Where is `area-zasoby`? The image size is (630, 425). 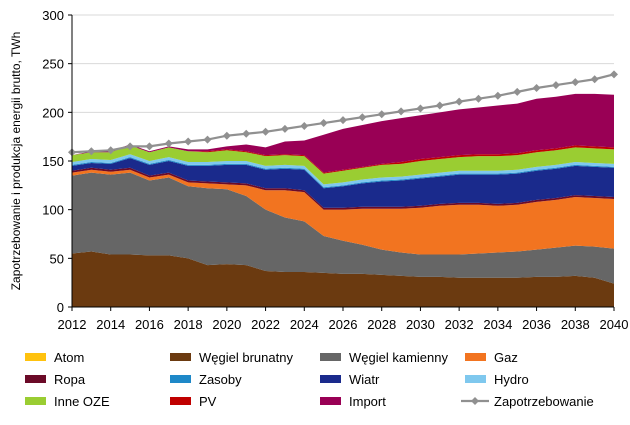 area-zasoby is located at coordinates (343, 173).